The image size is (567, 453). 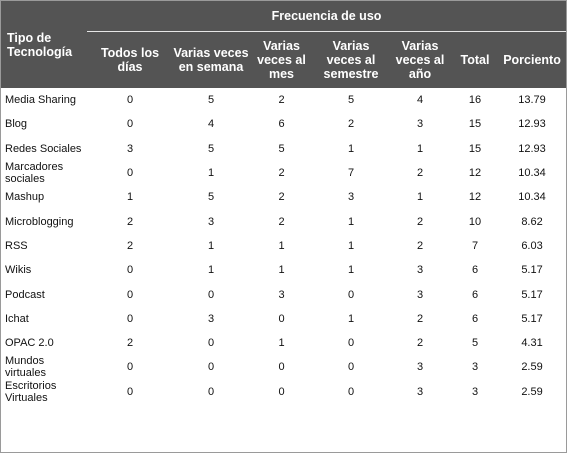 I want to click on table-row: OPAC 2.0 2 0 1 0 2 5 4.31, so click(x=283, y=343).